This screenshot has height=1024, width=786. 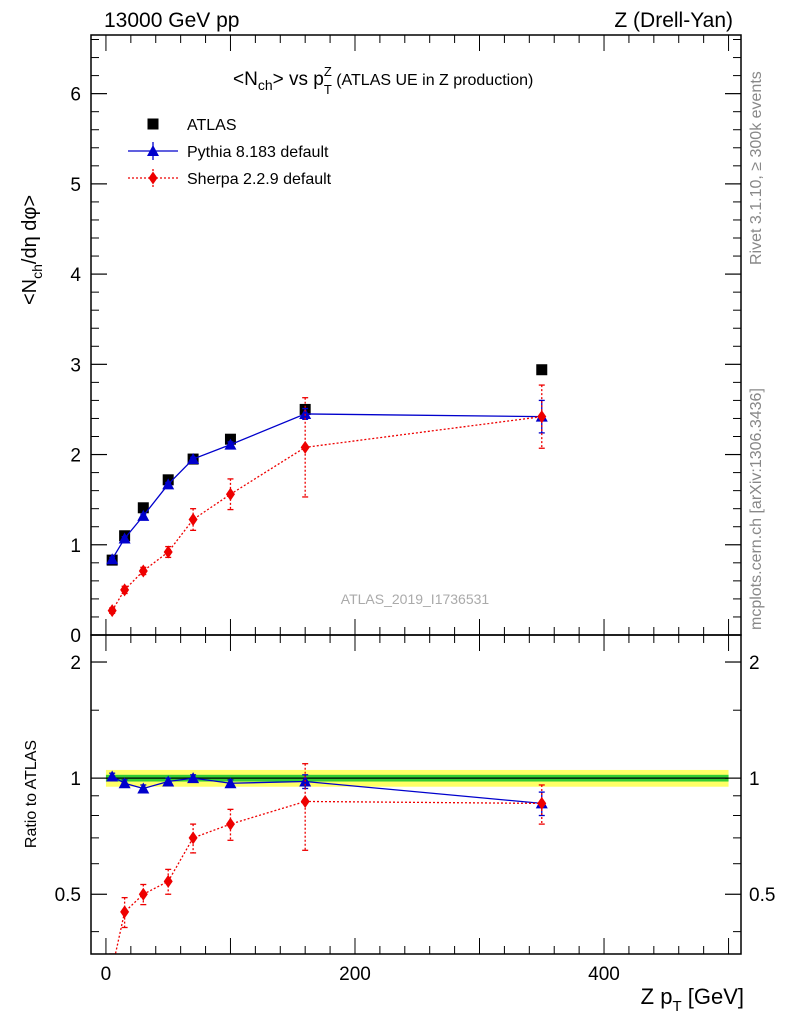 I want to click on pythia-series, so click(x=327, y=482).